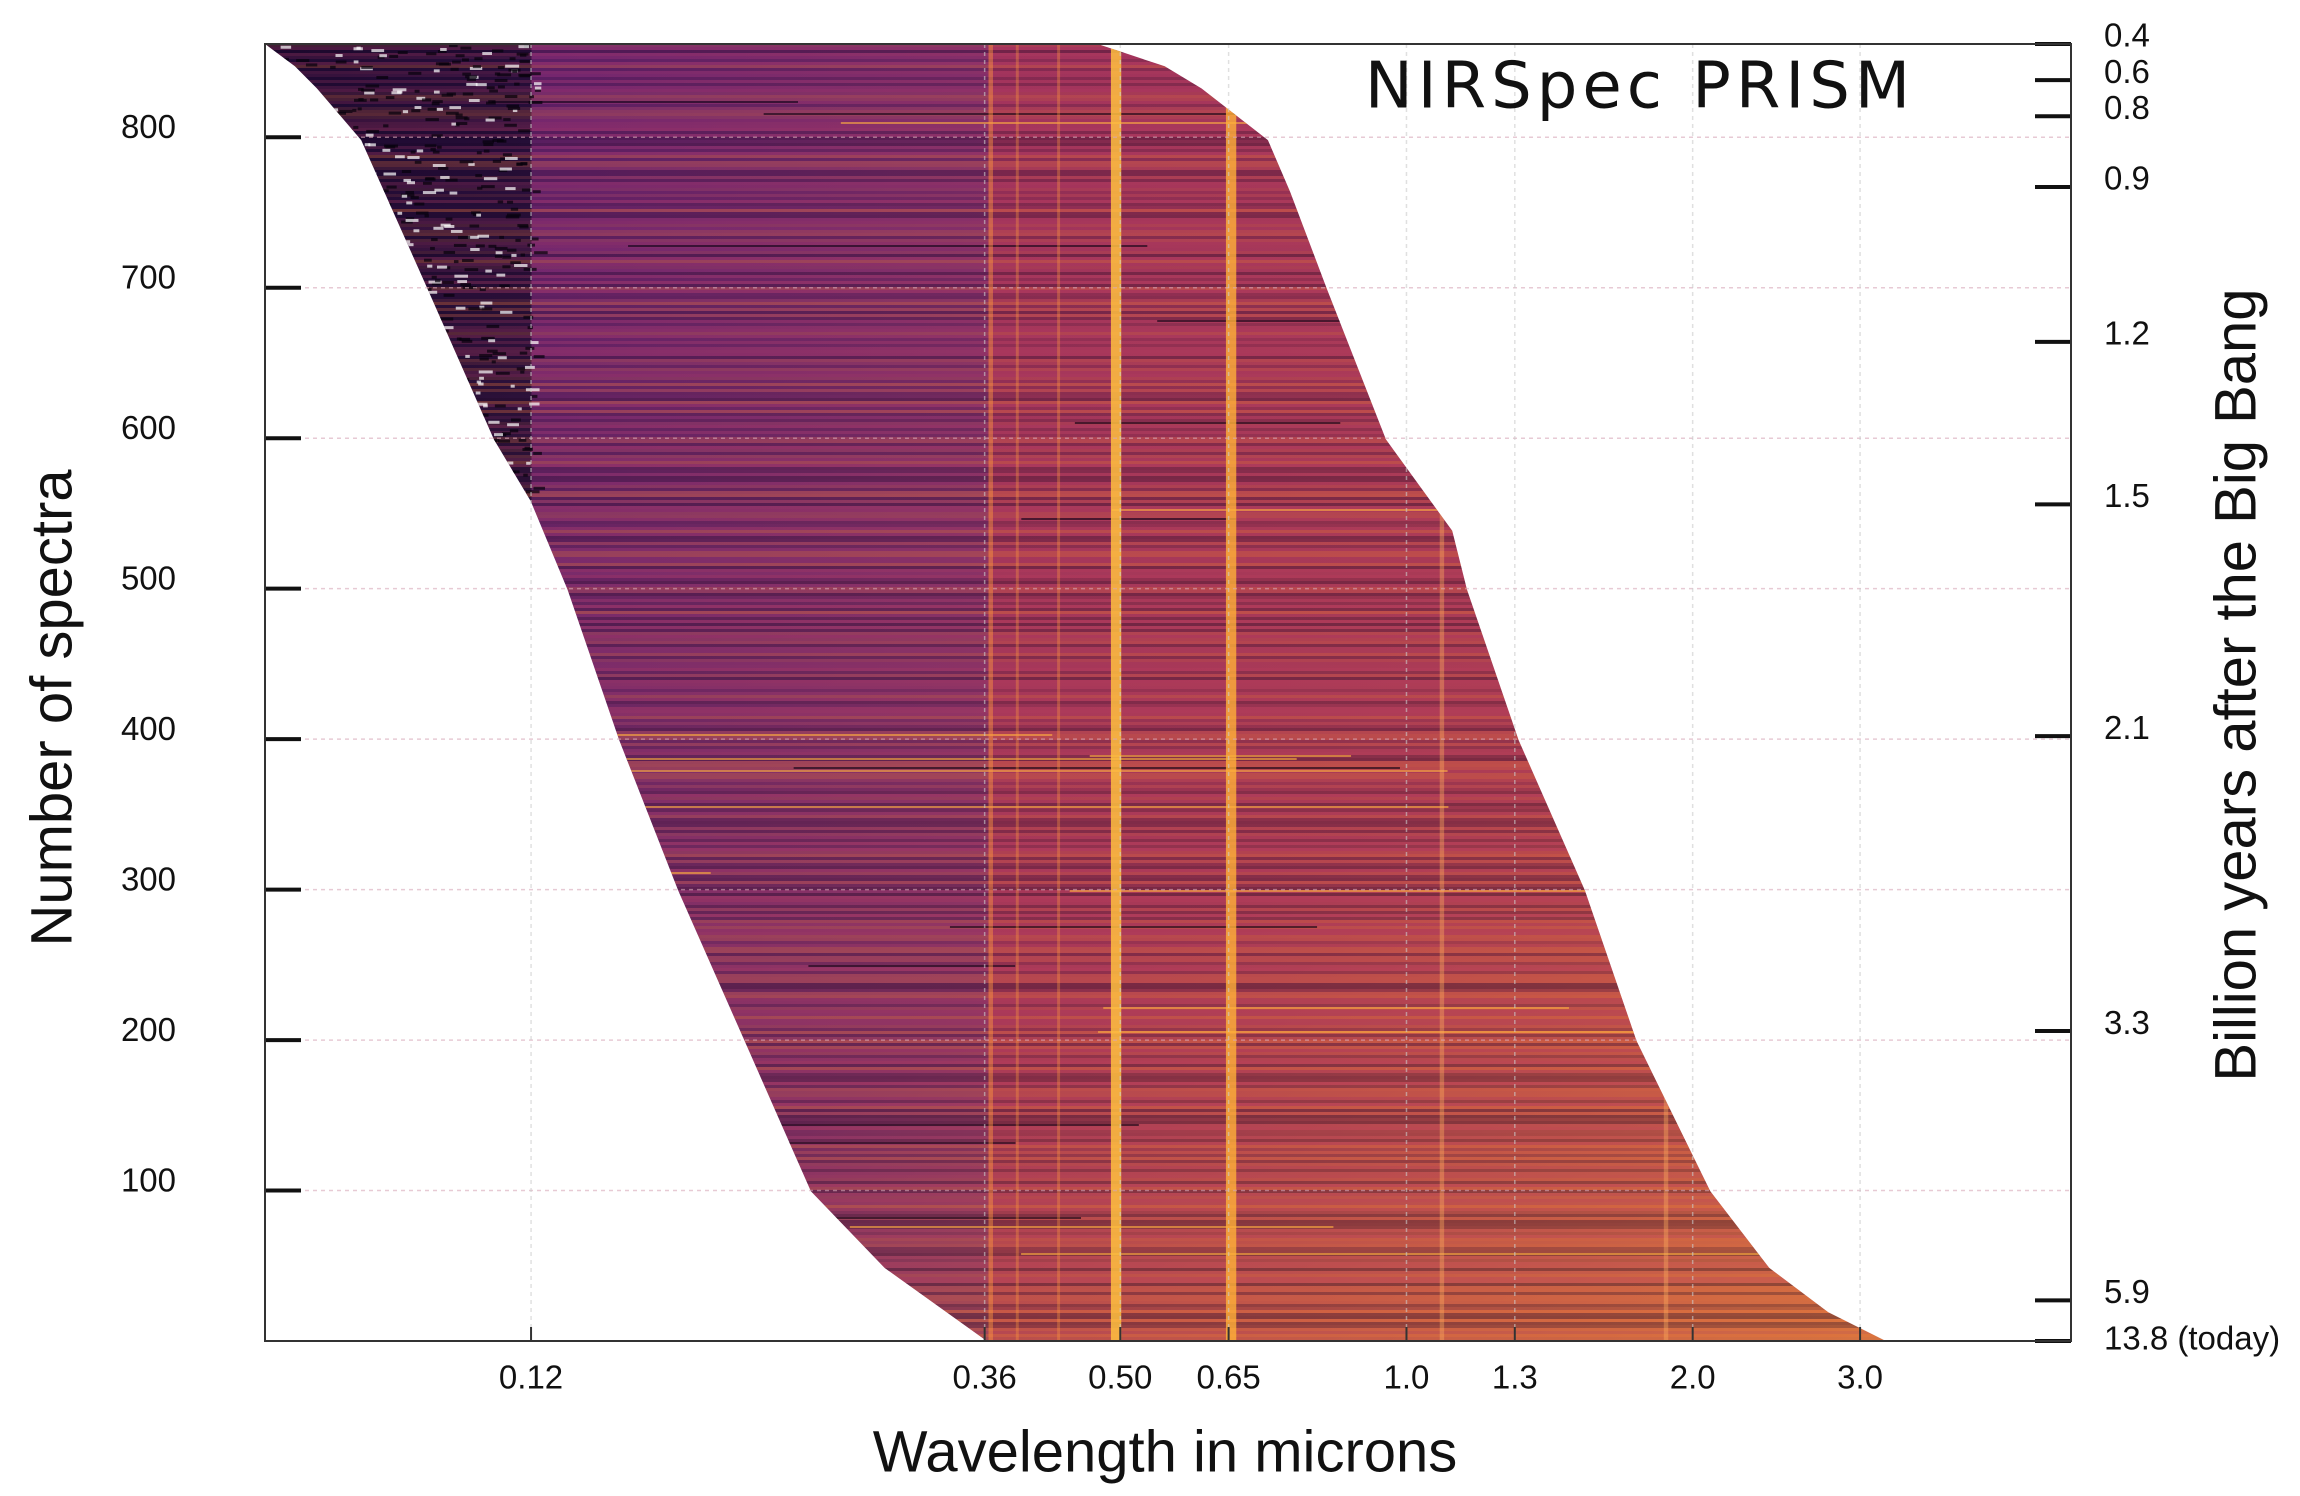  Describe the element at coordinates (1228, 1377) in the screenshot. I see `x-tick-label: 0.65` at that location.